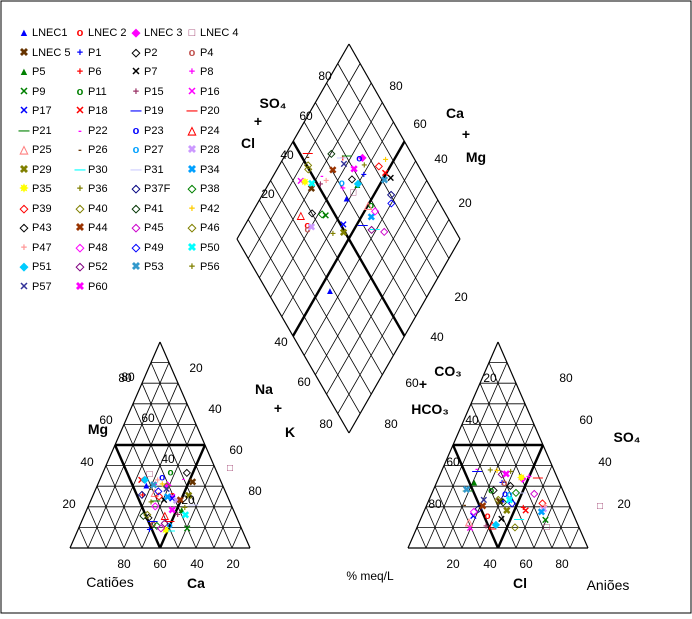 The height and width of the screenshot is (619, 692). What do you see at coordinates (200, 53) in the screenshot?
I see `legend-item: o P4` at bounding box center [200, 53].